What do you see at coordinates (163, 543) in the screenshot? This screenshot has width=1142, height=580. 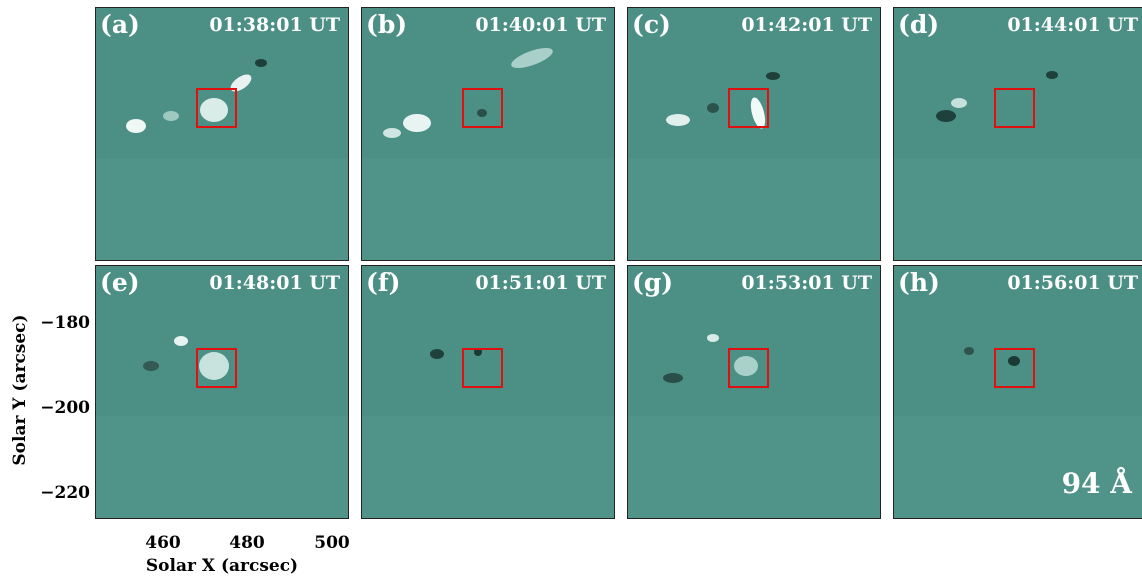 I see `x-tick-label: 460` at bounding box center [163, 543].